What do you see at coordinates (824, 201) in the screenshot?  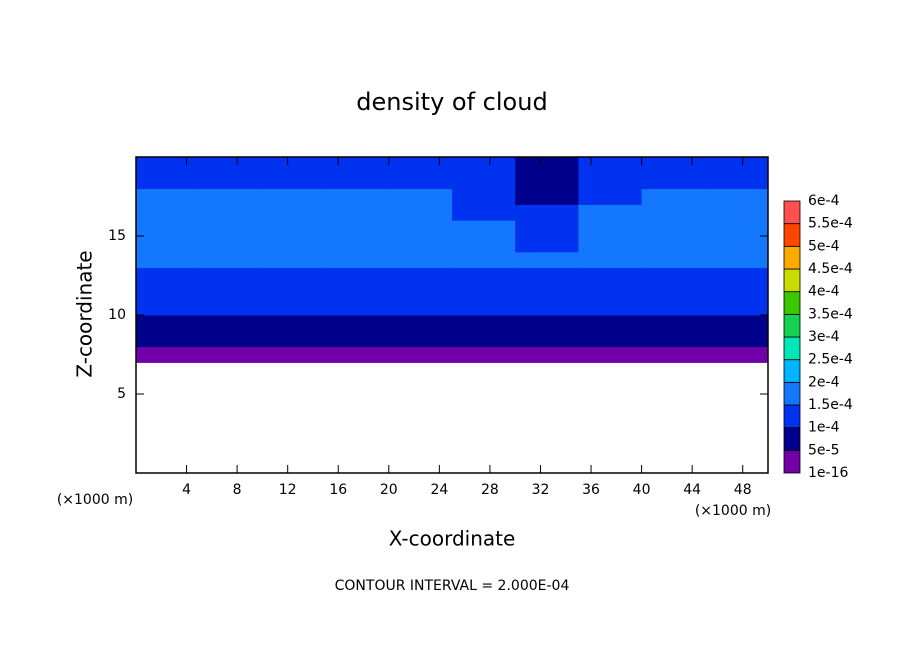 I see `colorbar-label: 6e-4` at bounding box center [824, 201].